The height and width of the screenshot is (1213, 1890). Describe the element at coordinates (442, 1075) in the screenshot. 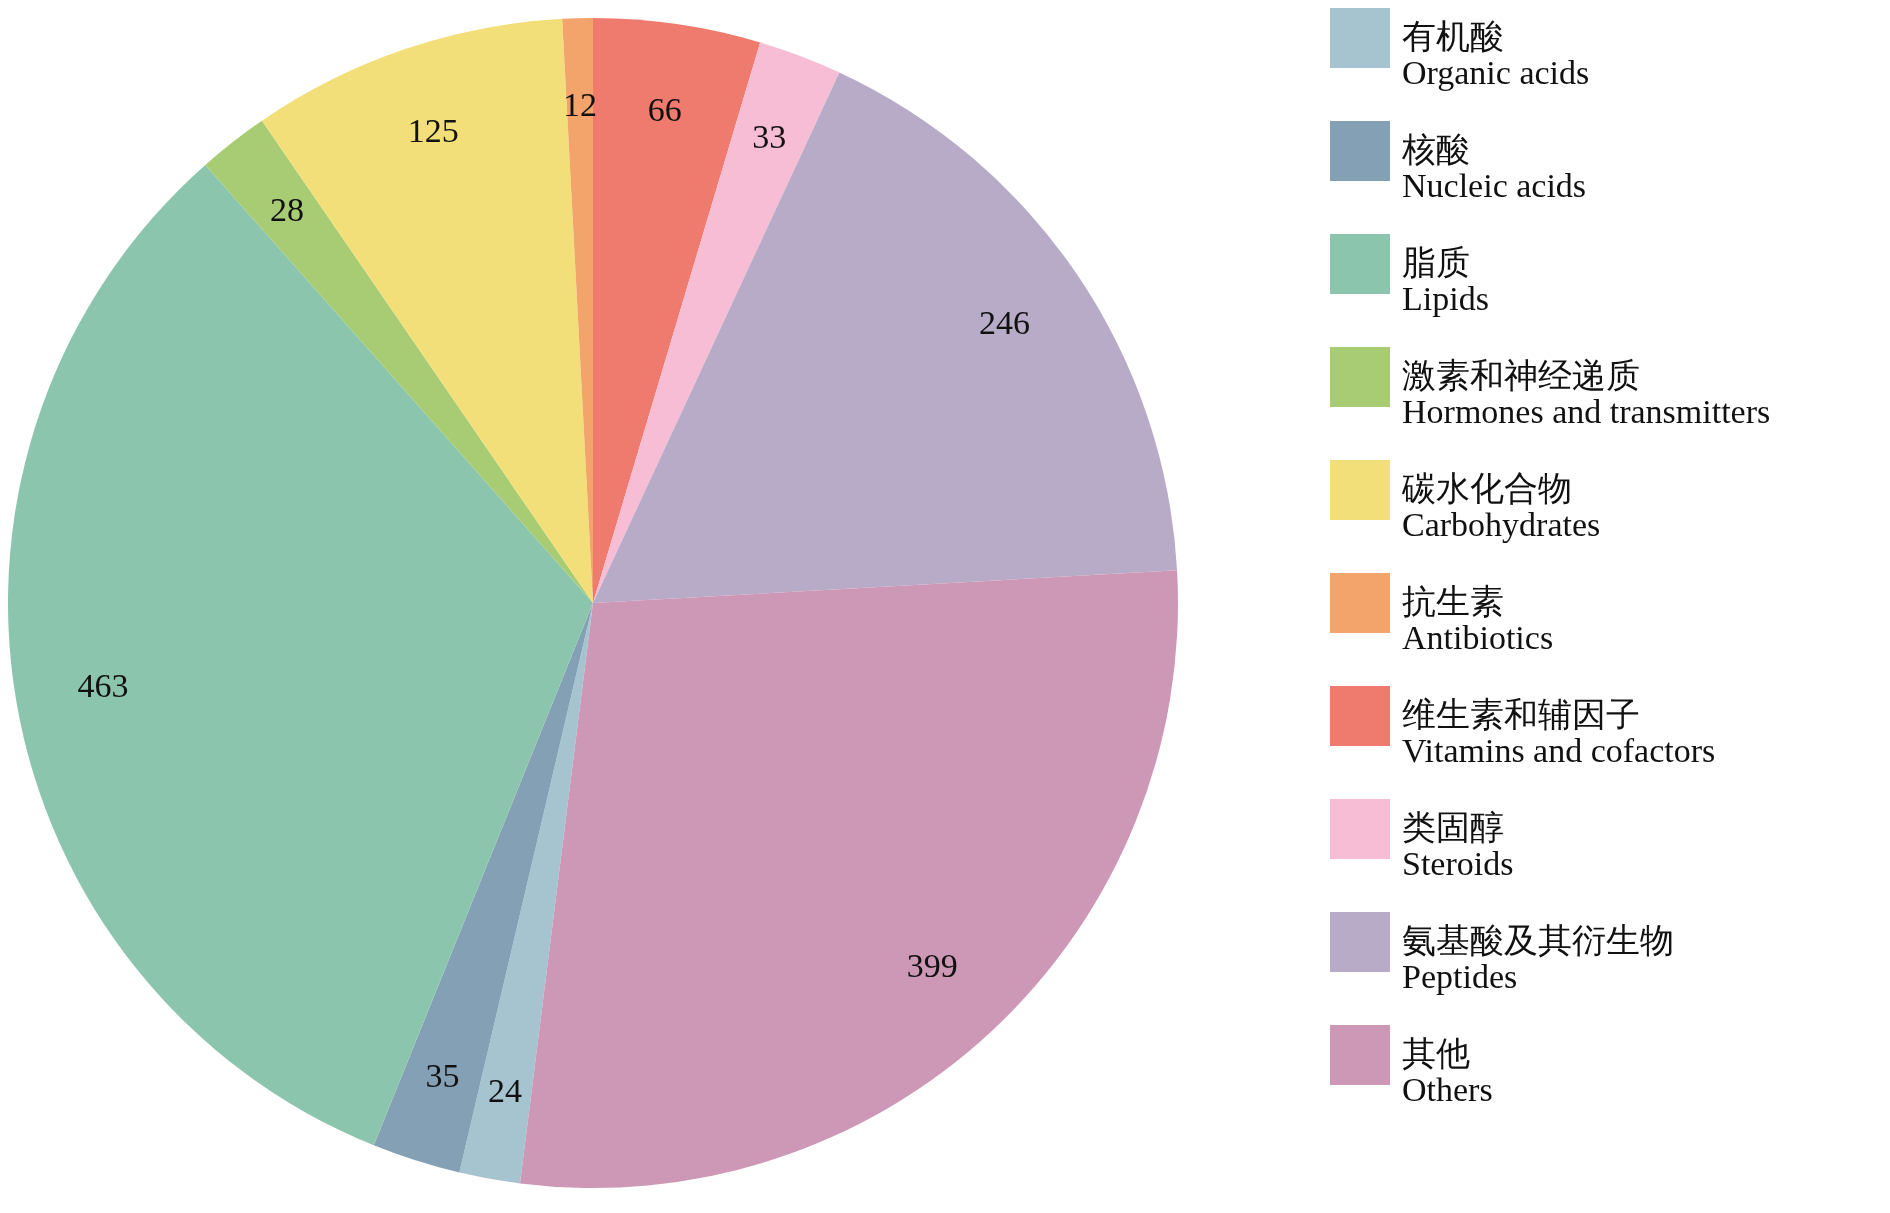

I see `data-label: 35` at that location.